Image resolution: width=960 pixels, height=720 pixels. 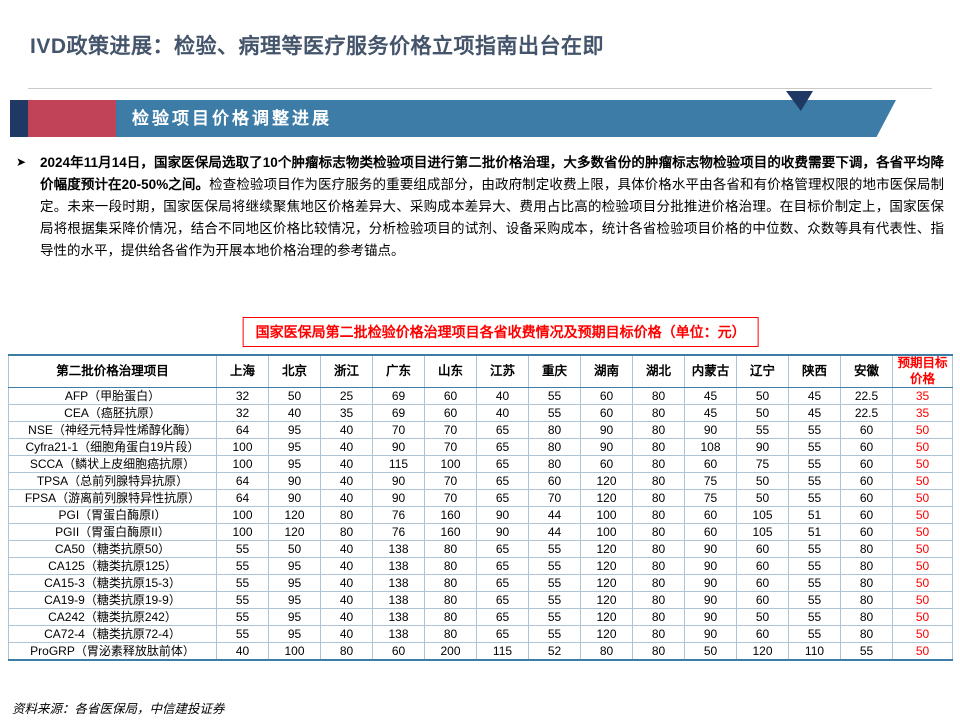 What do you see at coordinates (242, 498) in the screenshot?
I see `price-cell: 64` at bounding box center [242, 498].